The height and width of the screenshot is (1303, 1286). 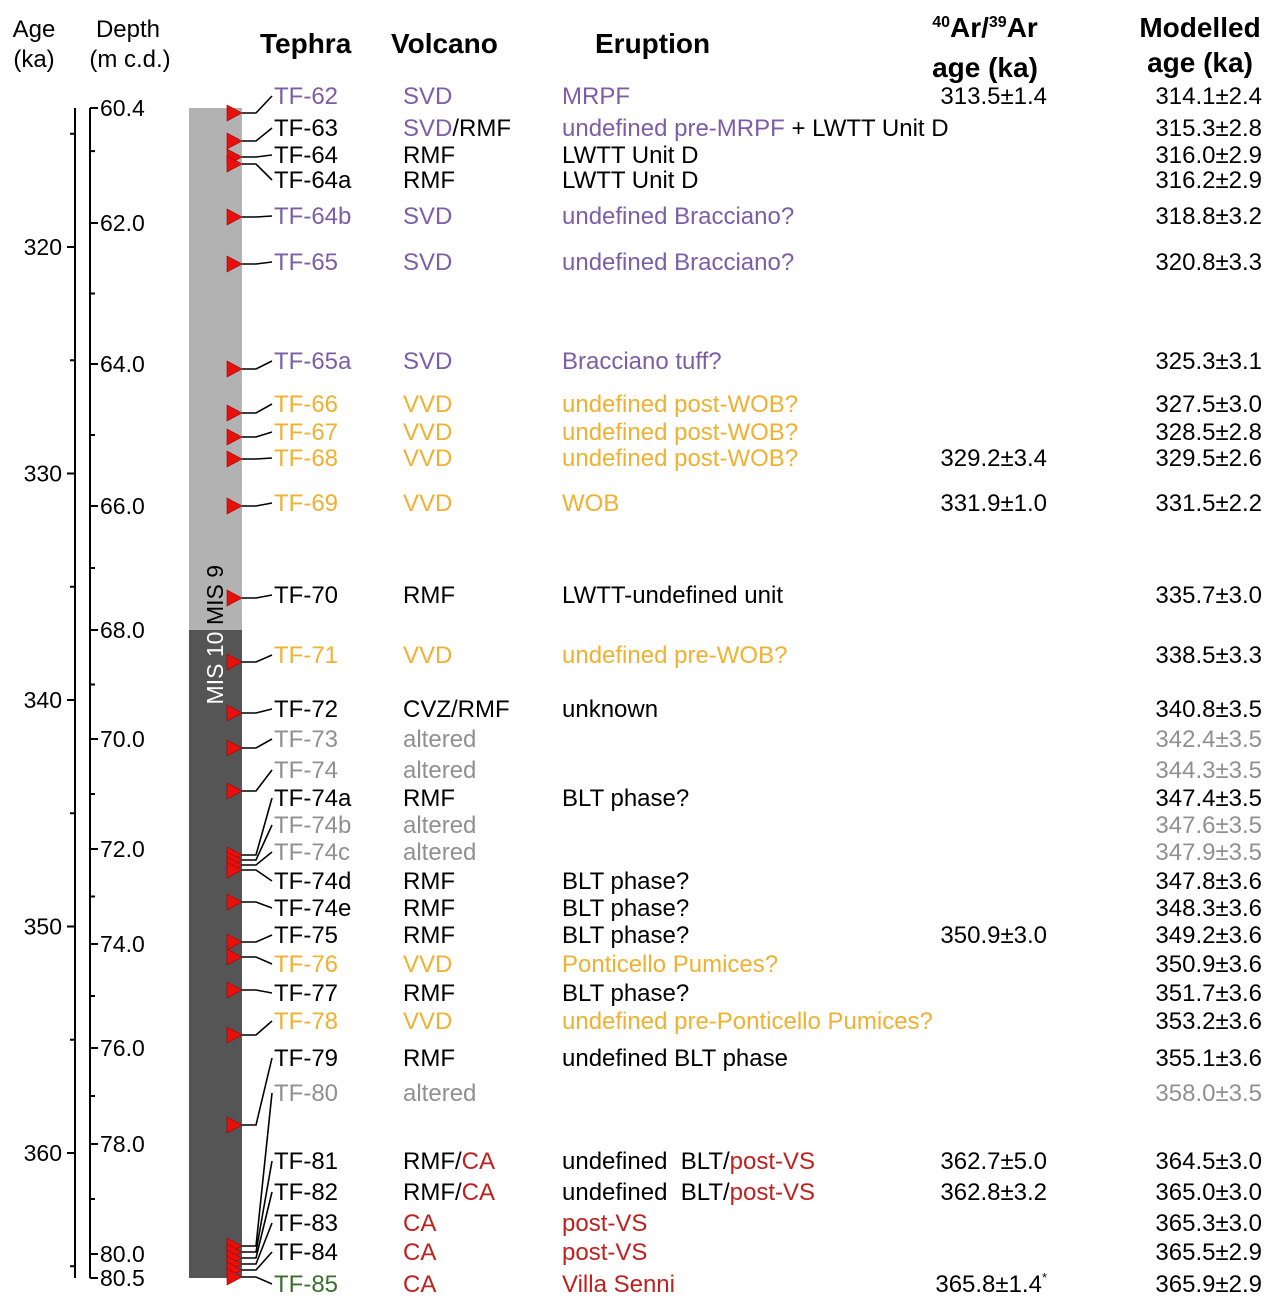 I want to click on tephra-name: TF-71, so click(x=306, y=655).